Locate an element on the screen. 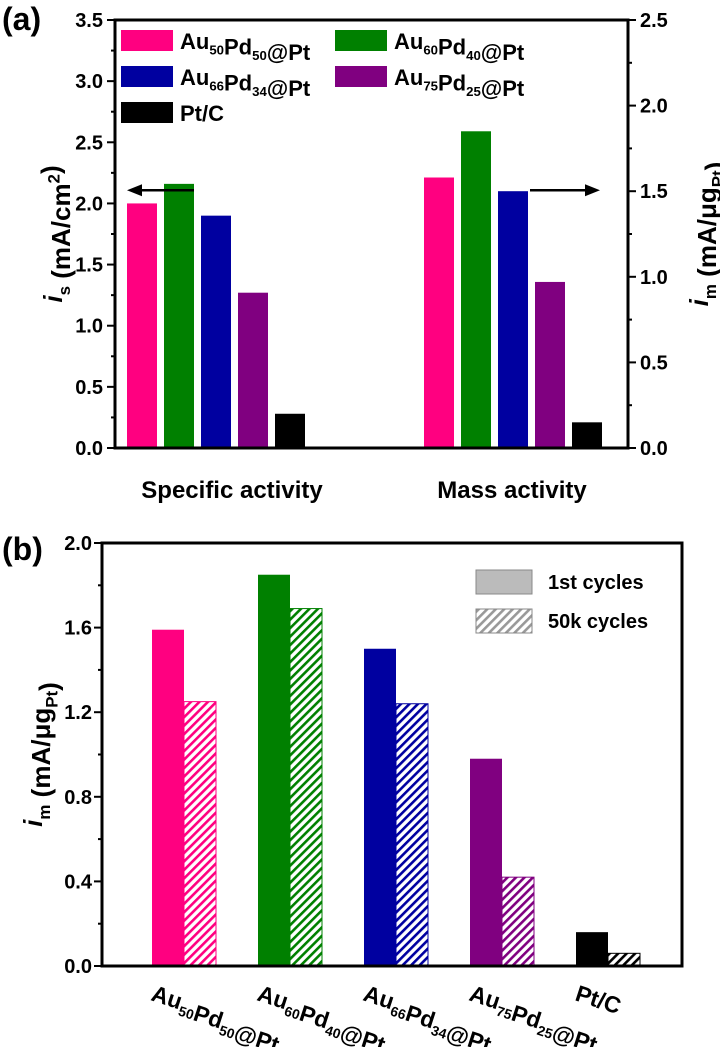 This screenshot has height=1047, width=720. tick-label-right: 1.5 is located at coordinates (654, 192).